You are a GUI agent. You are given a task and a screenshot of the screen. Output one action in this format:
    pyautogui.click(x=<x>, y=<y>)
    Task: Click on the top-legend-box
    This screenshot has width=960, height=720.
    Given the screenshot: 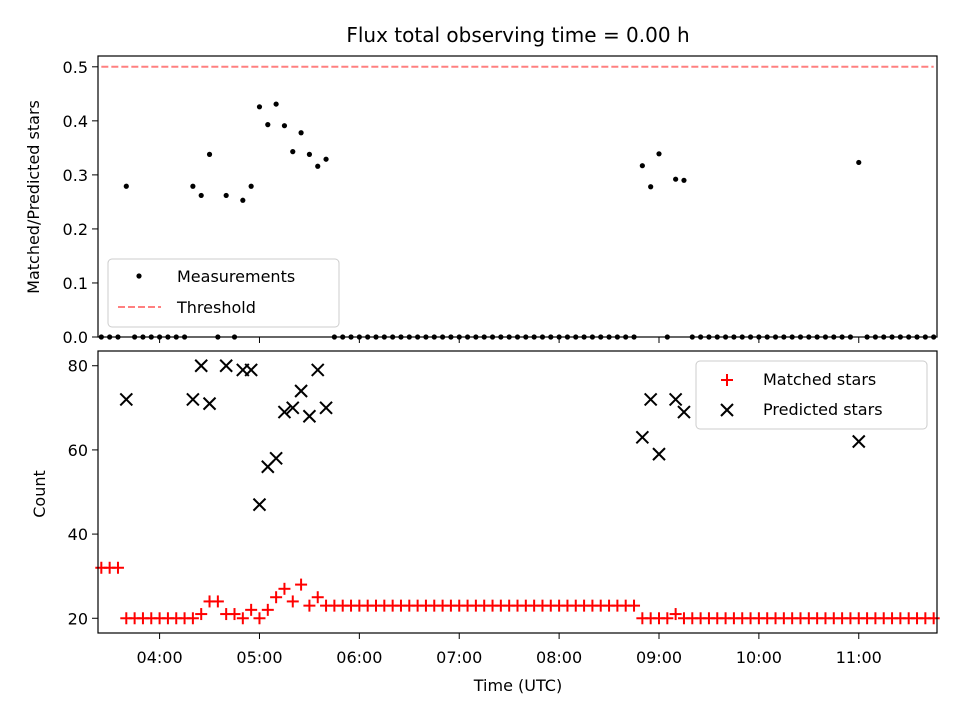 What is the action you would take?
    pyautogui.click(x=223, y=293)
    